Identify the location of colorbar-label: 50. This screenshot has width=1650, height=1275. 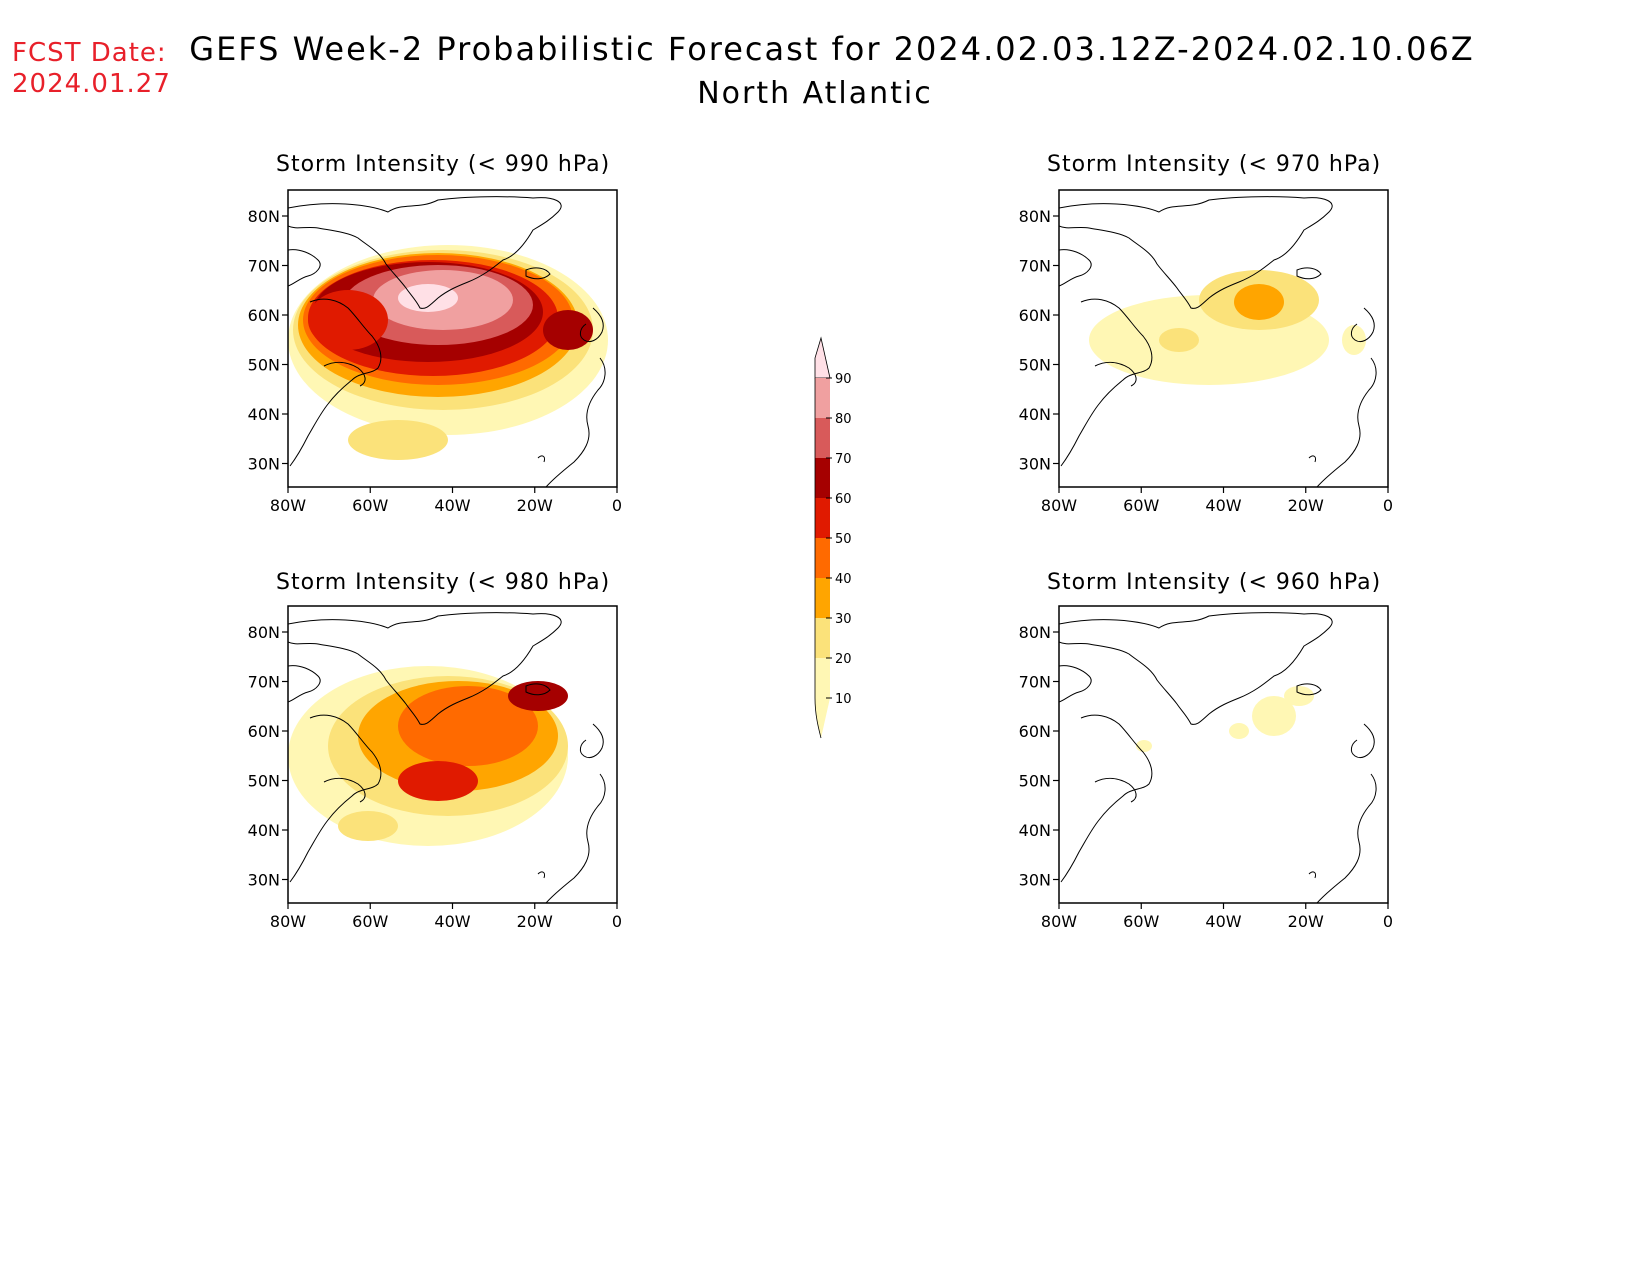
(843, 539).